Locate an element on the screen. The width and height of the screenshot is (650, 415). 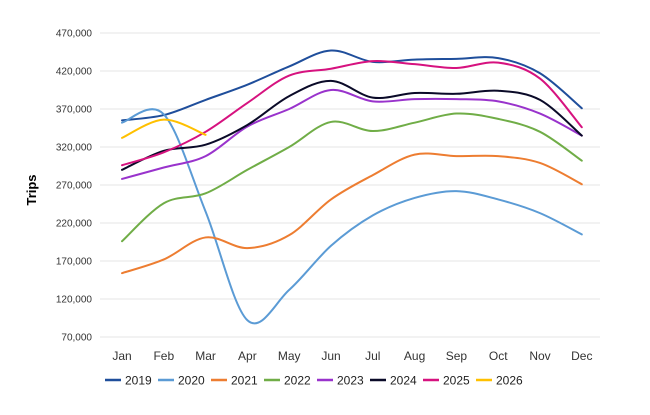
series-line-2019 is located at coordinates (352, 85).